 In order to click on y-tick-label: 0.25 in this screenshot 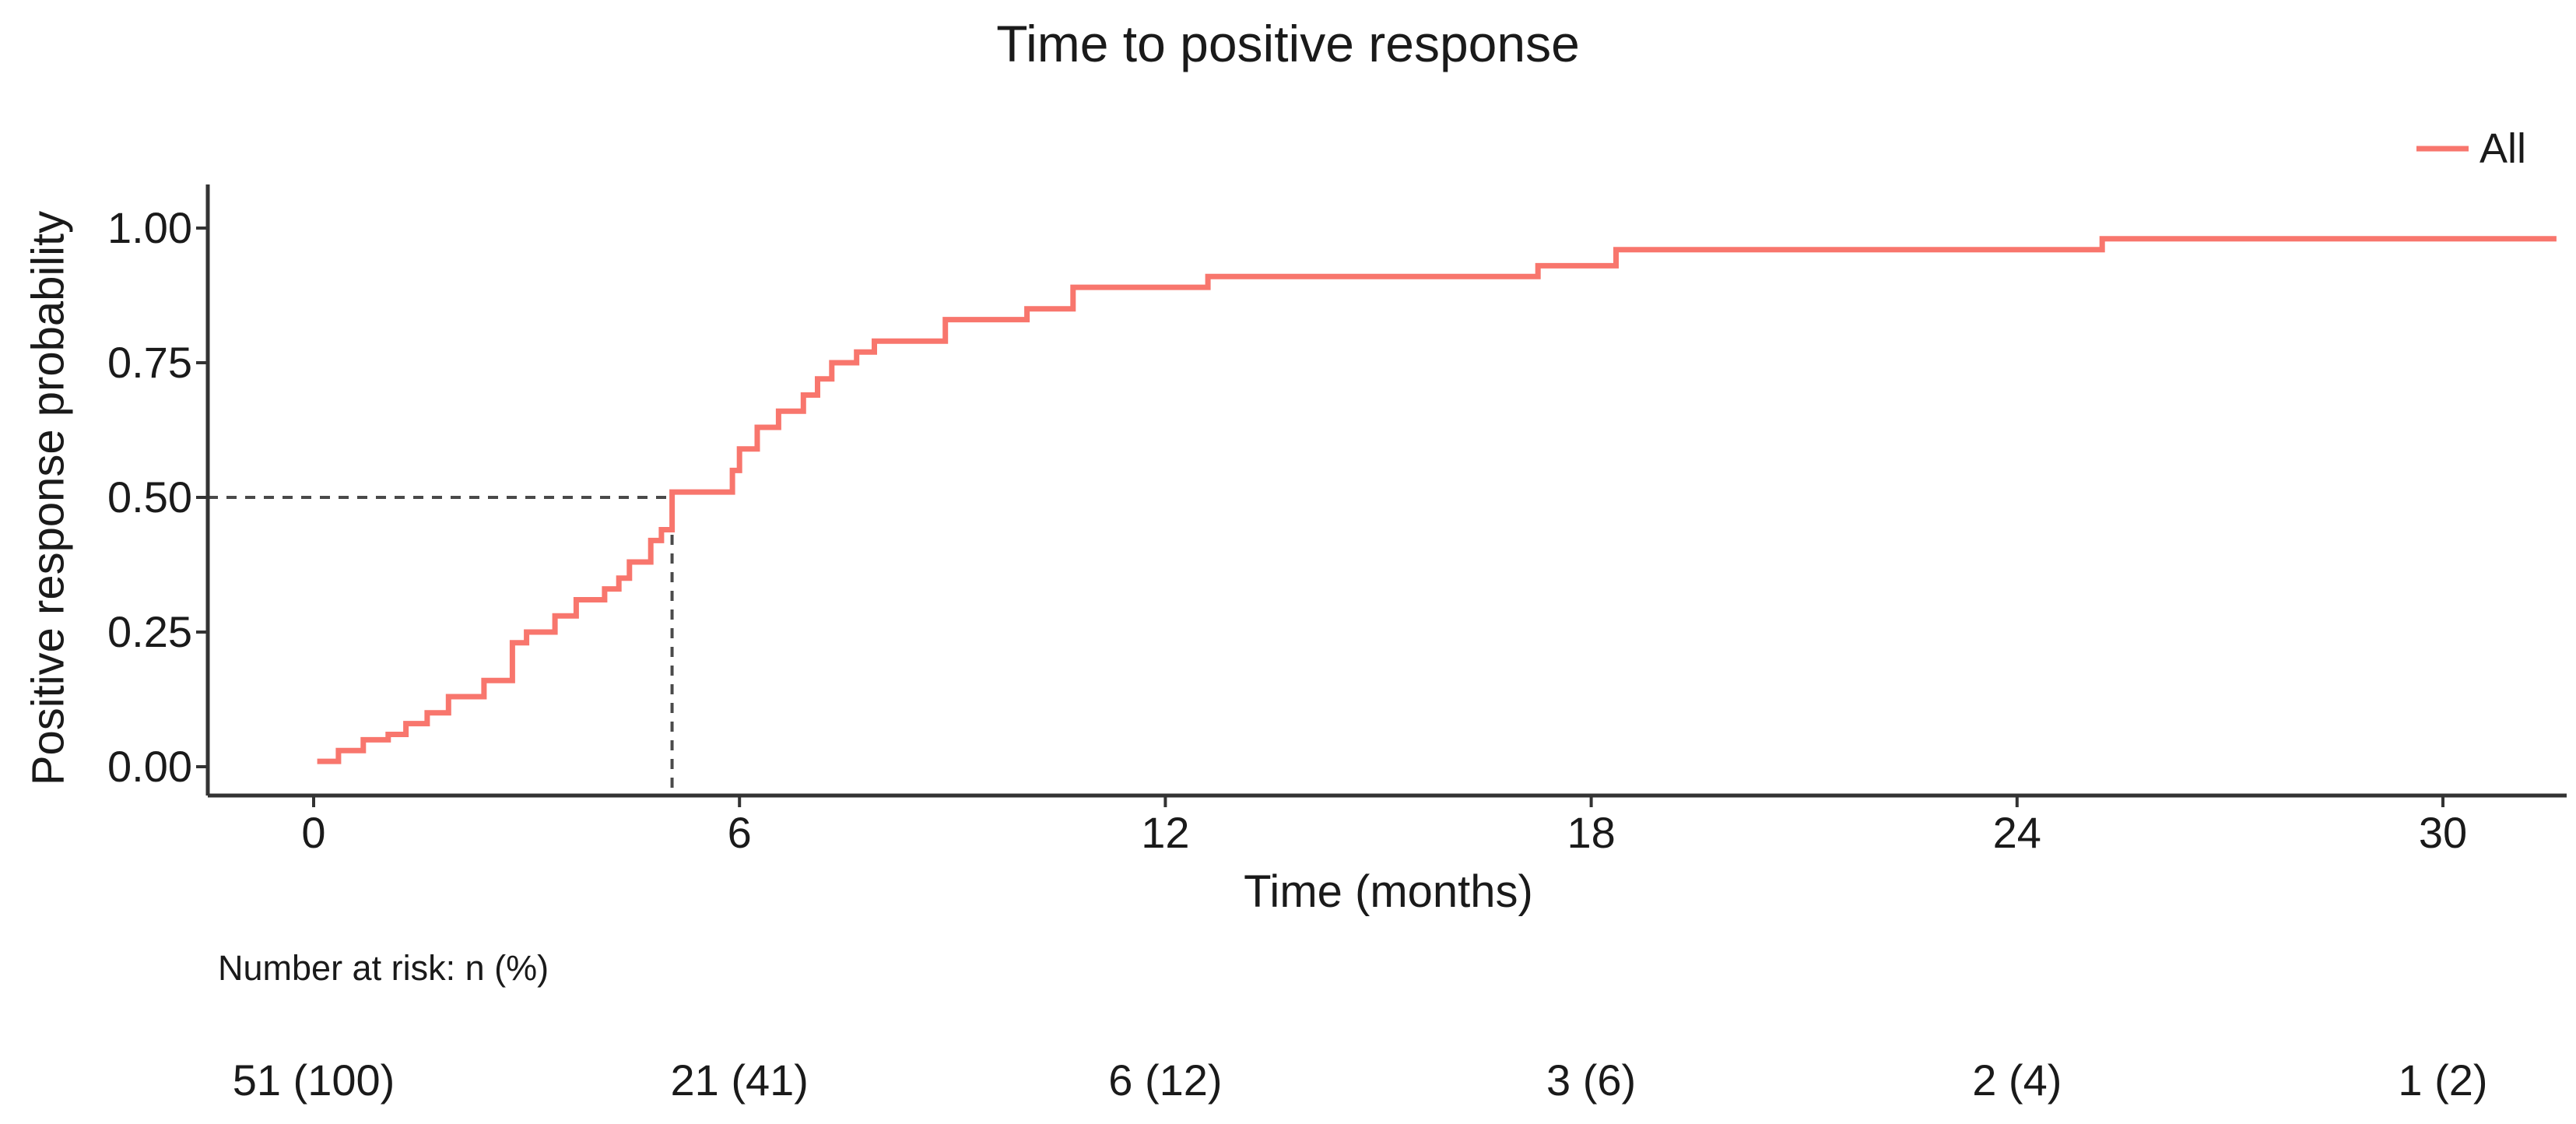, I will do `click(150, 631)`.